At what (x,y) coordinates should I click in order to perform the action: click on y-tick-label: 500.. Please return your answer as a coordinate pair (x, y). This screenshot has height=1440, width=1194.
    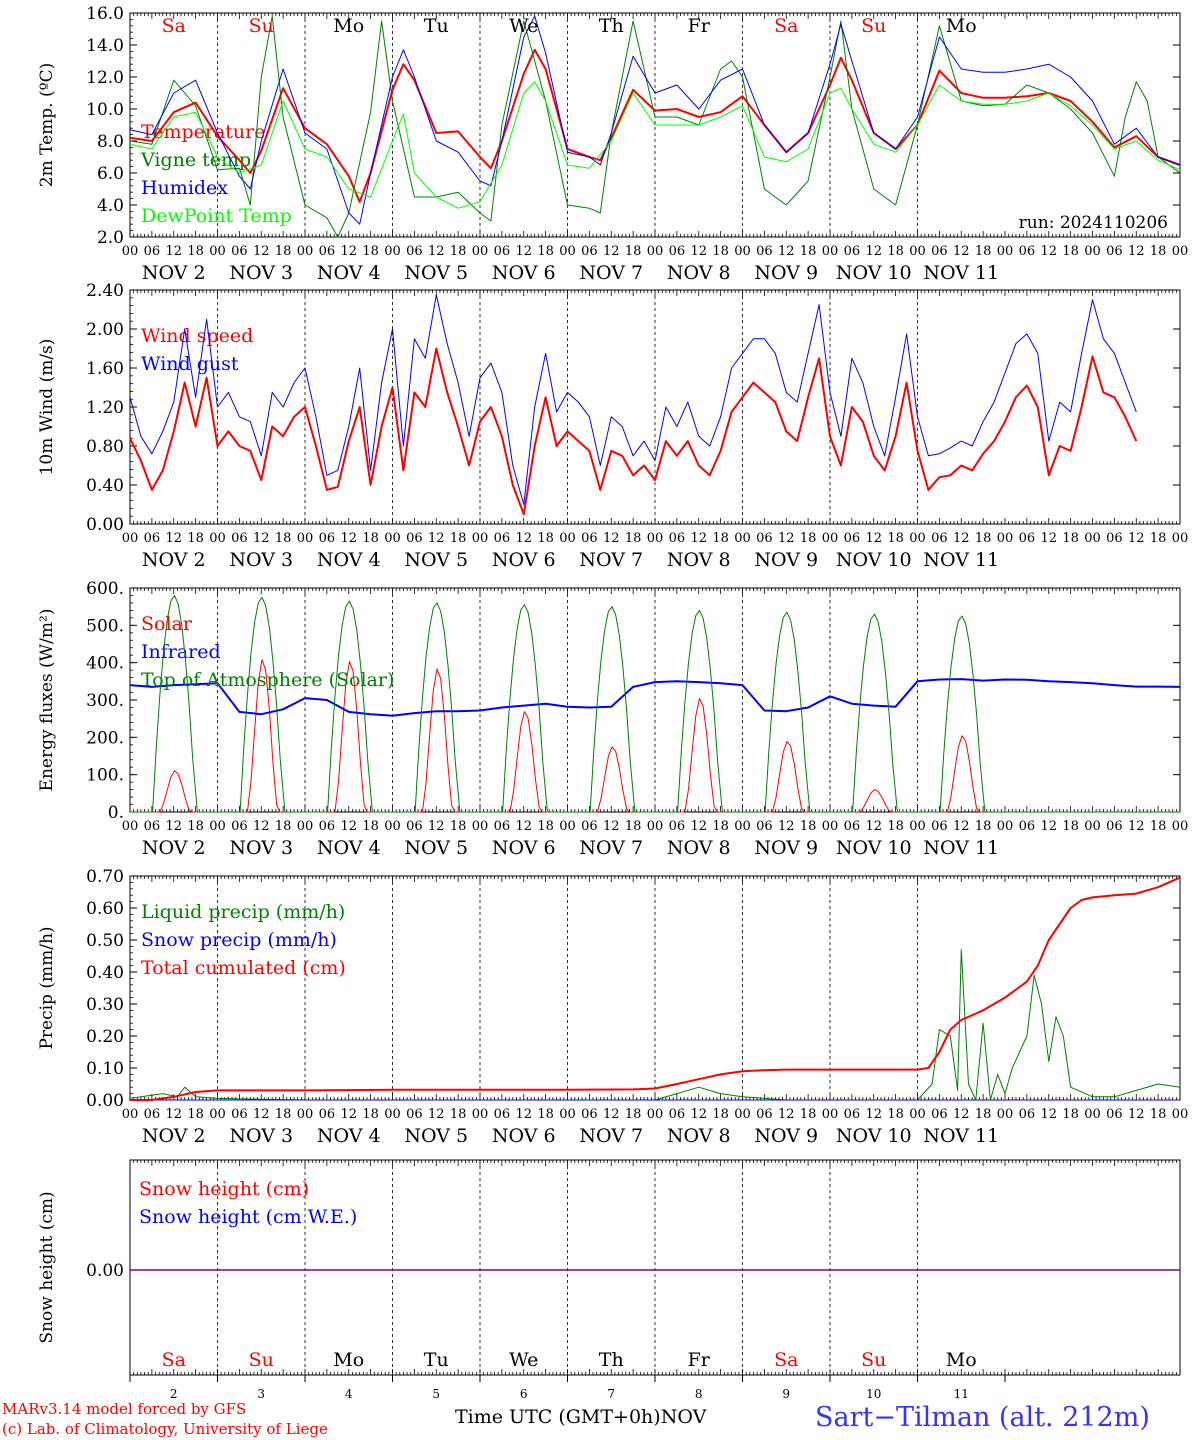
    Looking at the image, I should click on (105, 626).